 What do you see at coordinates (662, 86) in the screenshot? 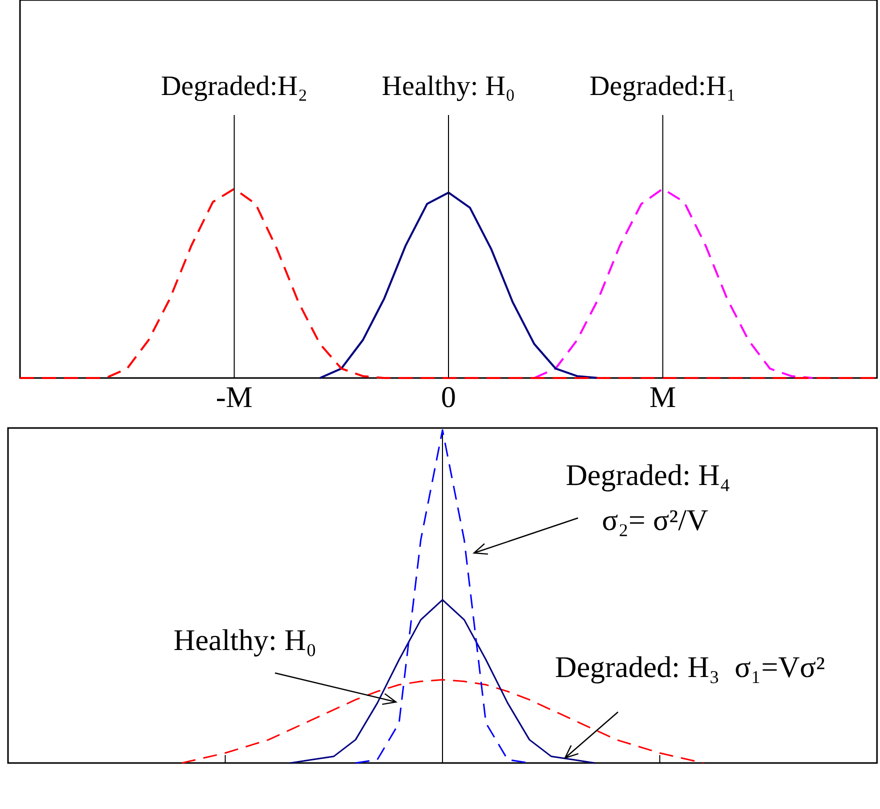
I see `ref-line-label: Degraded:H₁` at bounding box center [662, 86].